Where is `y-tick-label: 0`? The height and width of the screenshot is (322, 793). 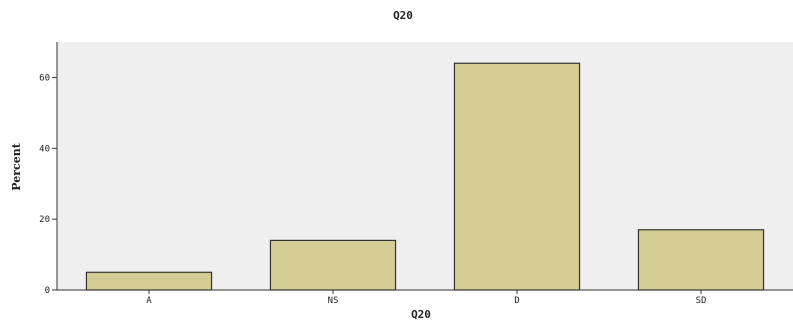
y-tick-label: 0 is located at coordinates (47, 291).